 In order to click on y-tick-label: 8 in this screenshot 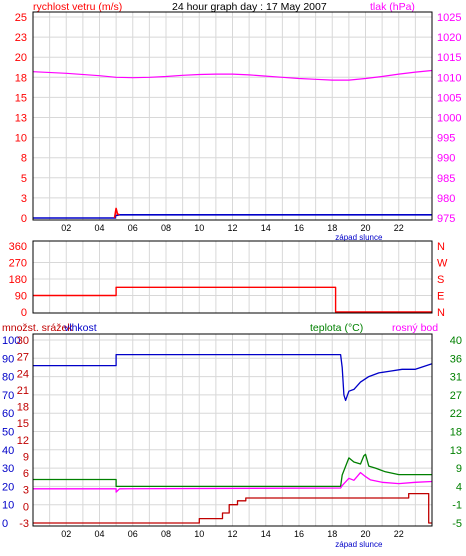, I will do `click(24, 159)`.